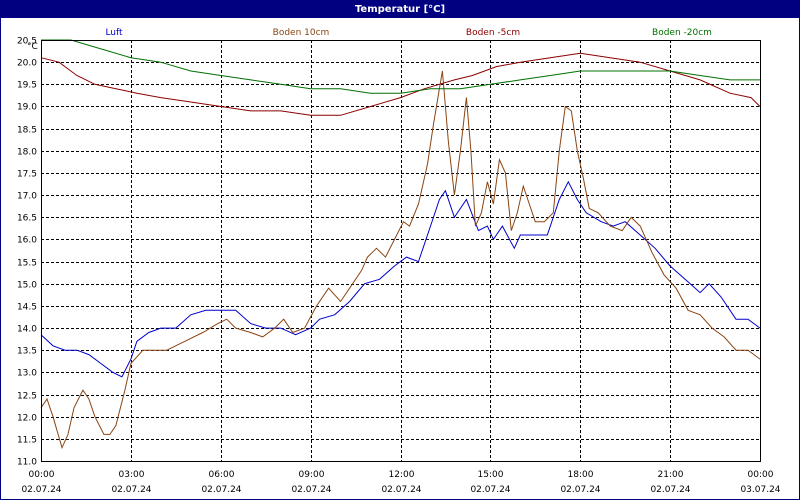 This screenshot has height=500, width=800. What do you see at coordinates (27, 131) in the screenshot?
I see `y-tick-label: 18.5` at bounding box center [27, 131].